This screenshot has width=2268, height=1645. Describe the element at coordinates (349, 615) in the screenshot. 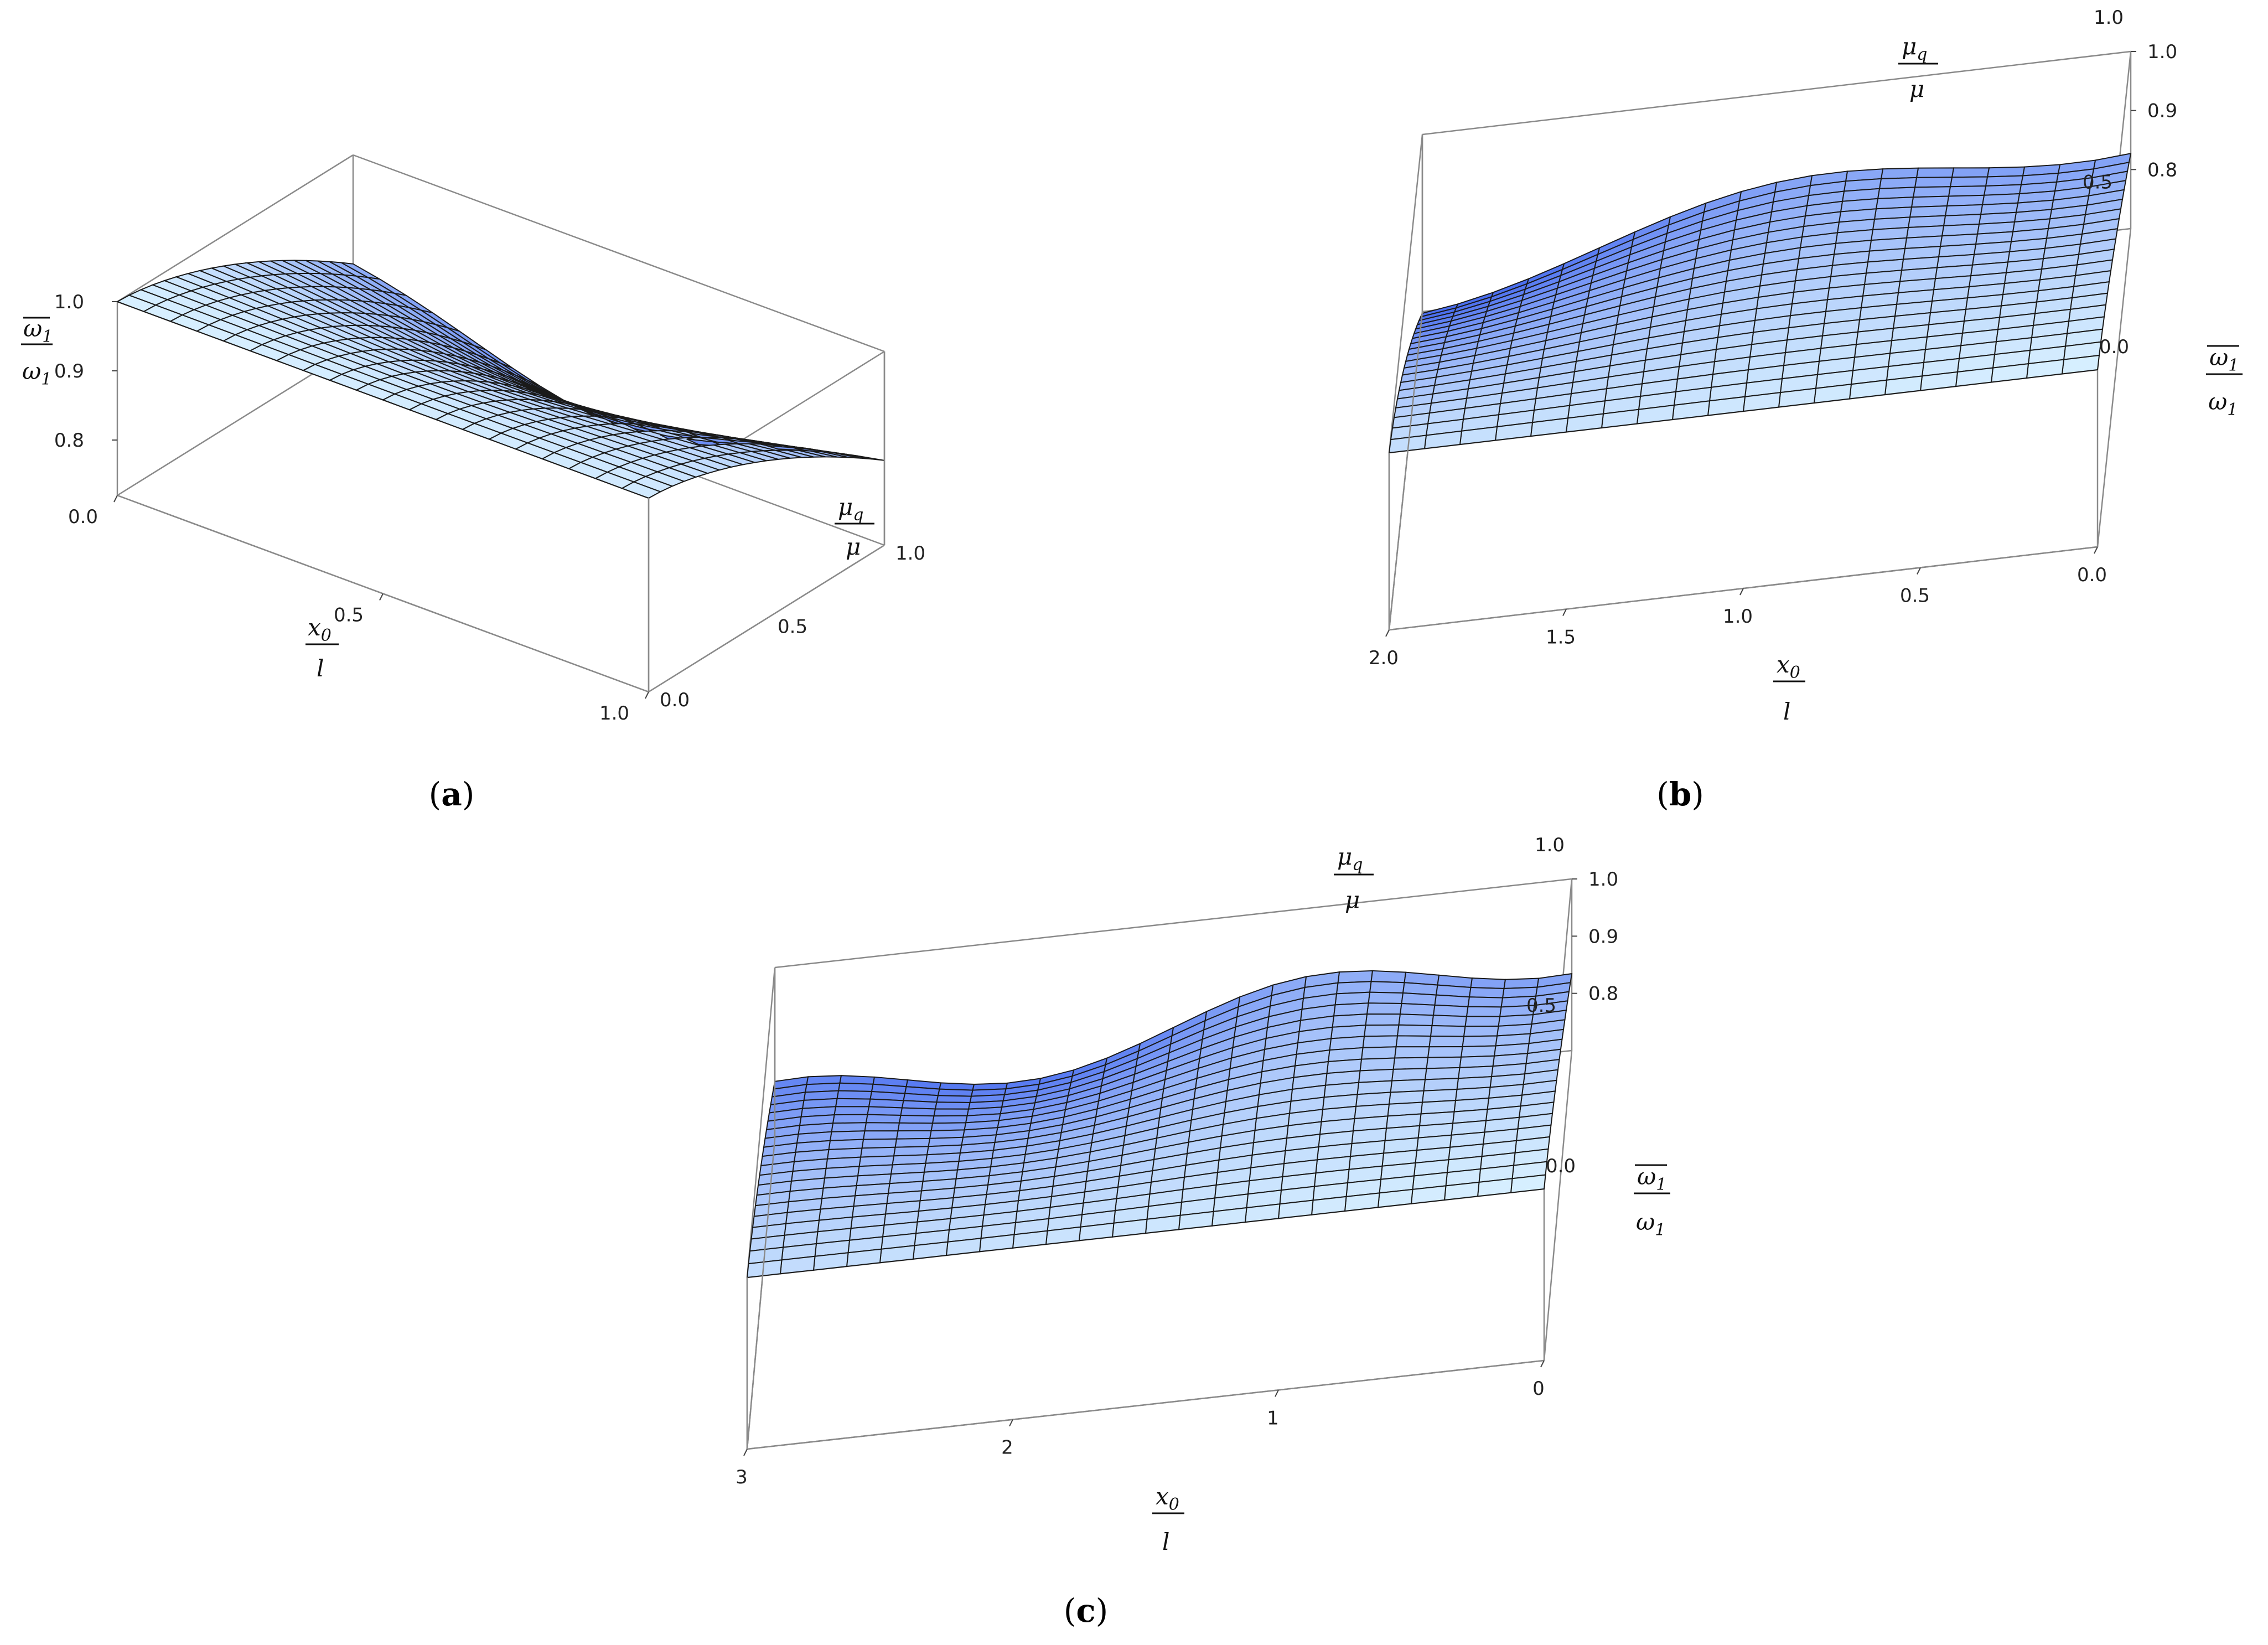

I see `panel-a-x-tick-label: 0.5` at that location.